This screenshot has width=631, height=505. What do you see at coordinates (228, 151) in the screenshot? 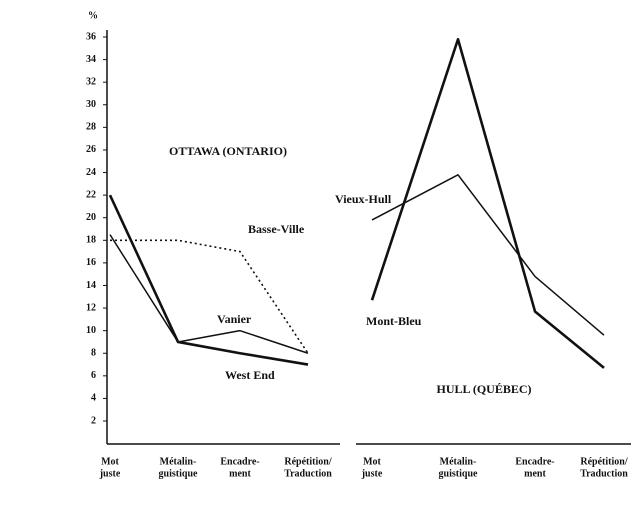
I see `chart-title: OTTAWA (ONTARIO)` at bounding box center [228, 151].